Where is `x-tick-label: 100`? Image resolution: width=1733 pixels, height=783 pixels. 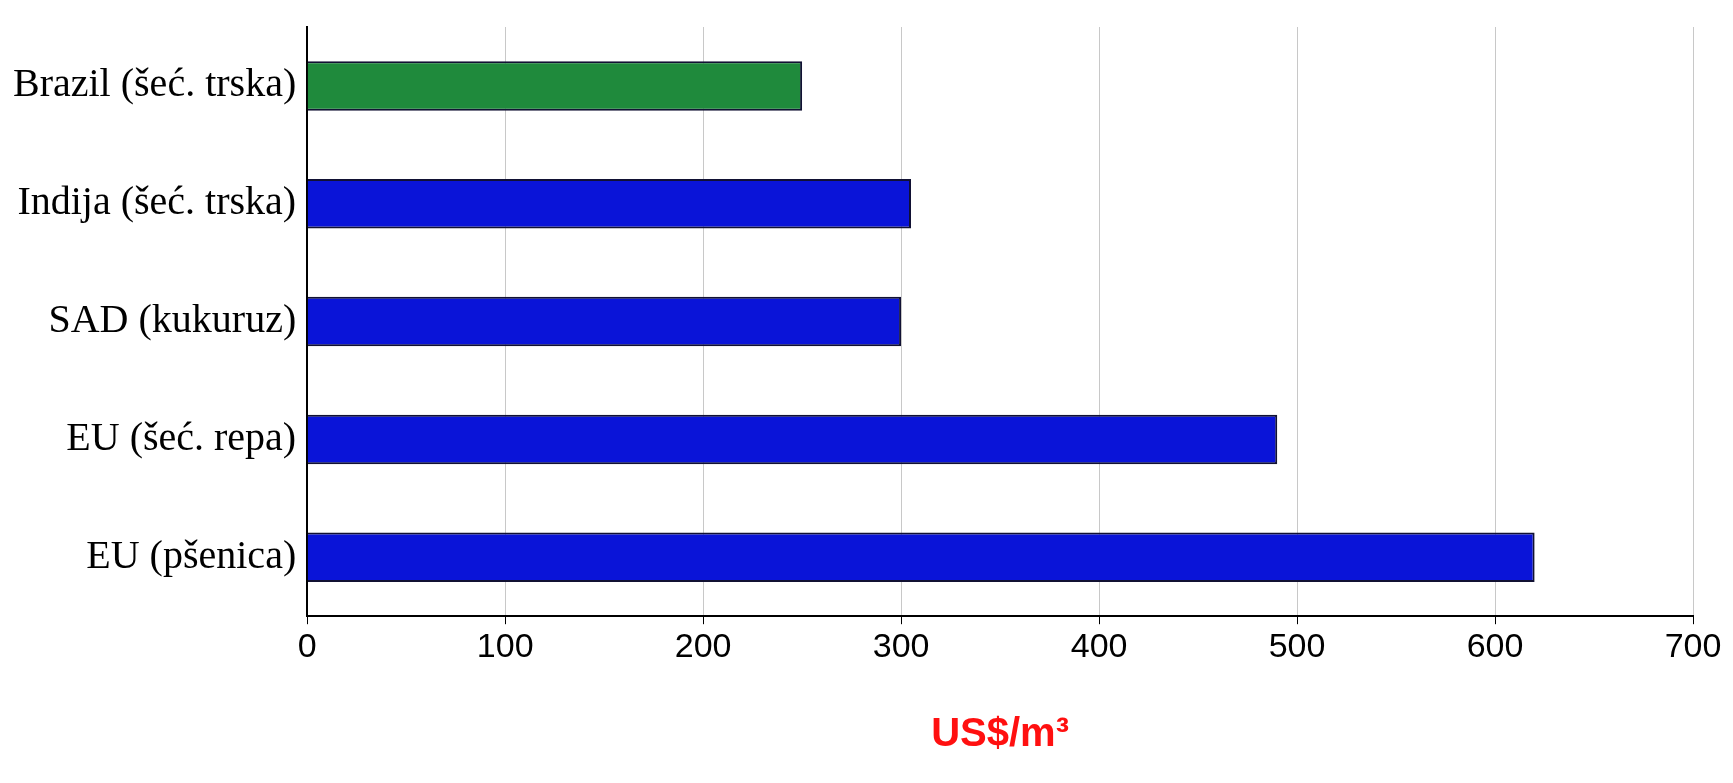
x-tick-label: 100 is located at coordinates (505, 644).